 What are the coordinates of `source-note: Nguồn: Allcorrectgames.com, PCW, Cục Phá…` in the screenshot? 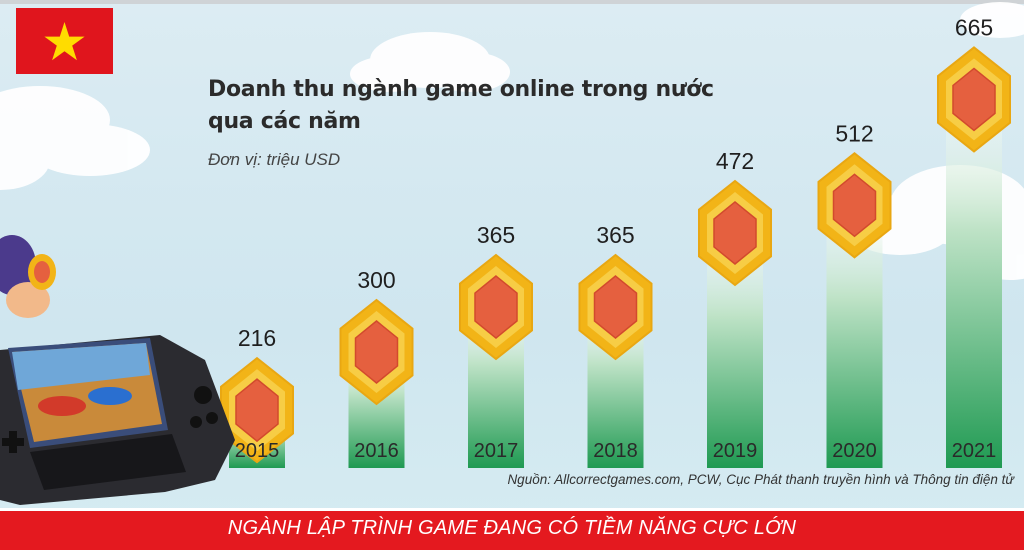 It's located at (760, 479).